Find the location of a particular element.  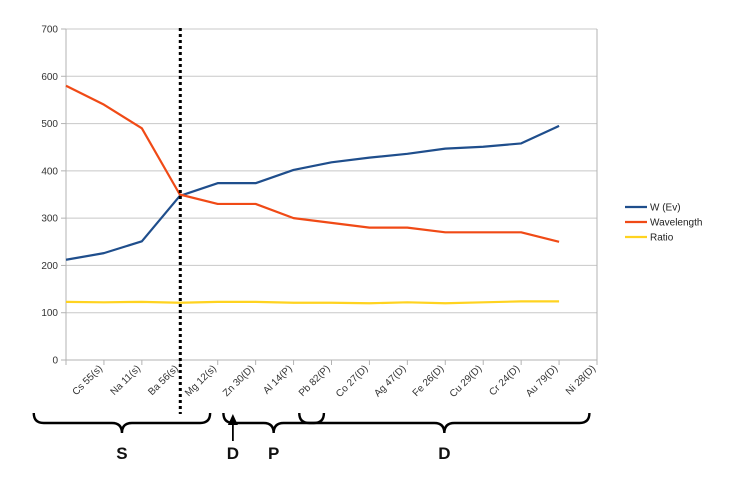

x-tick-label: Ag 47(D) is located at coordinates (390, 381).